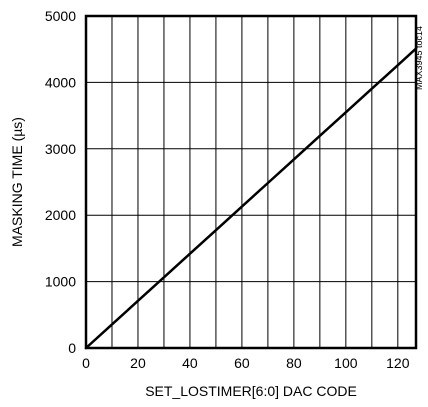 The image size is (428, 407). I want to click on x-tick-labels: 0 20 40 60 80 100 120, so click(246, 363).